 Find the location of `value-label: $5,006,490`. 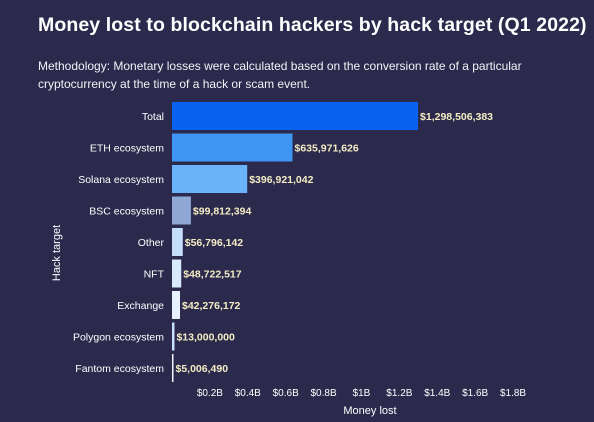

value-label: $5,006,490 is located at coordinates (202, 369).